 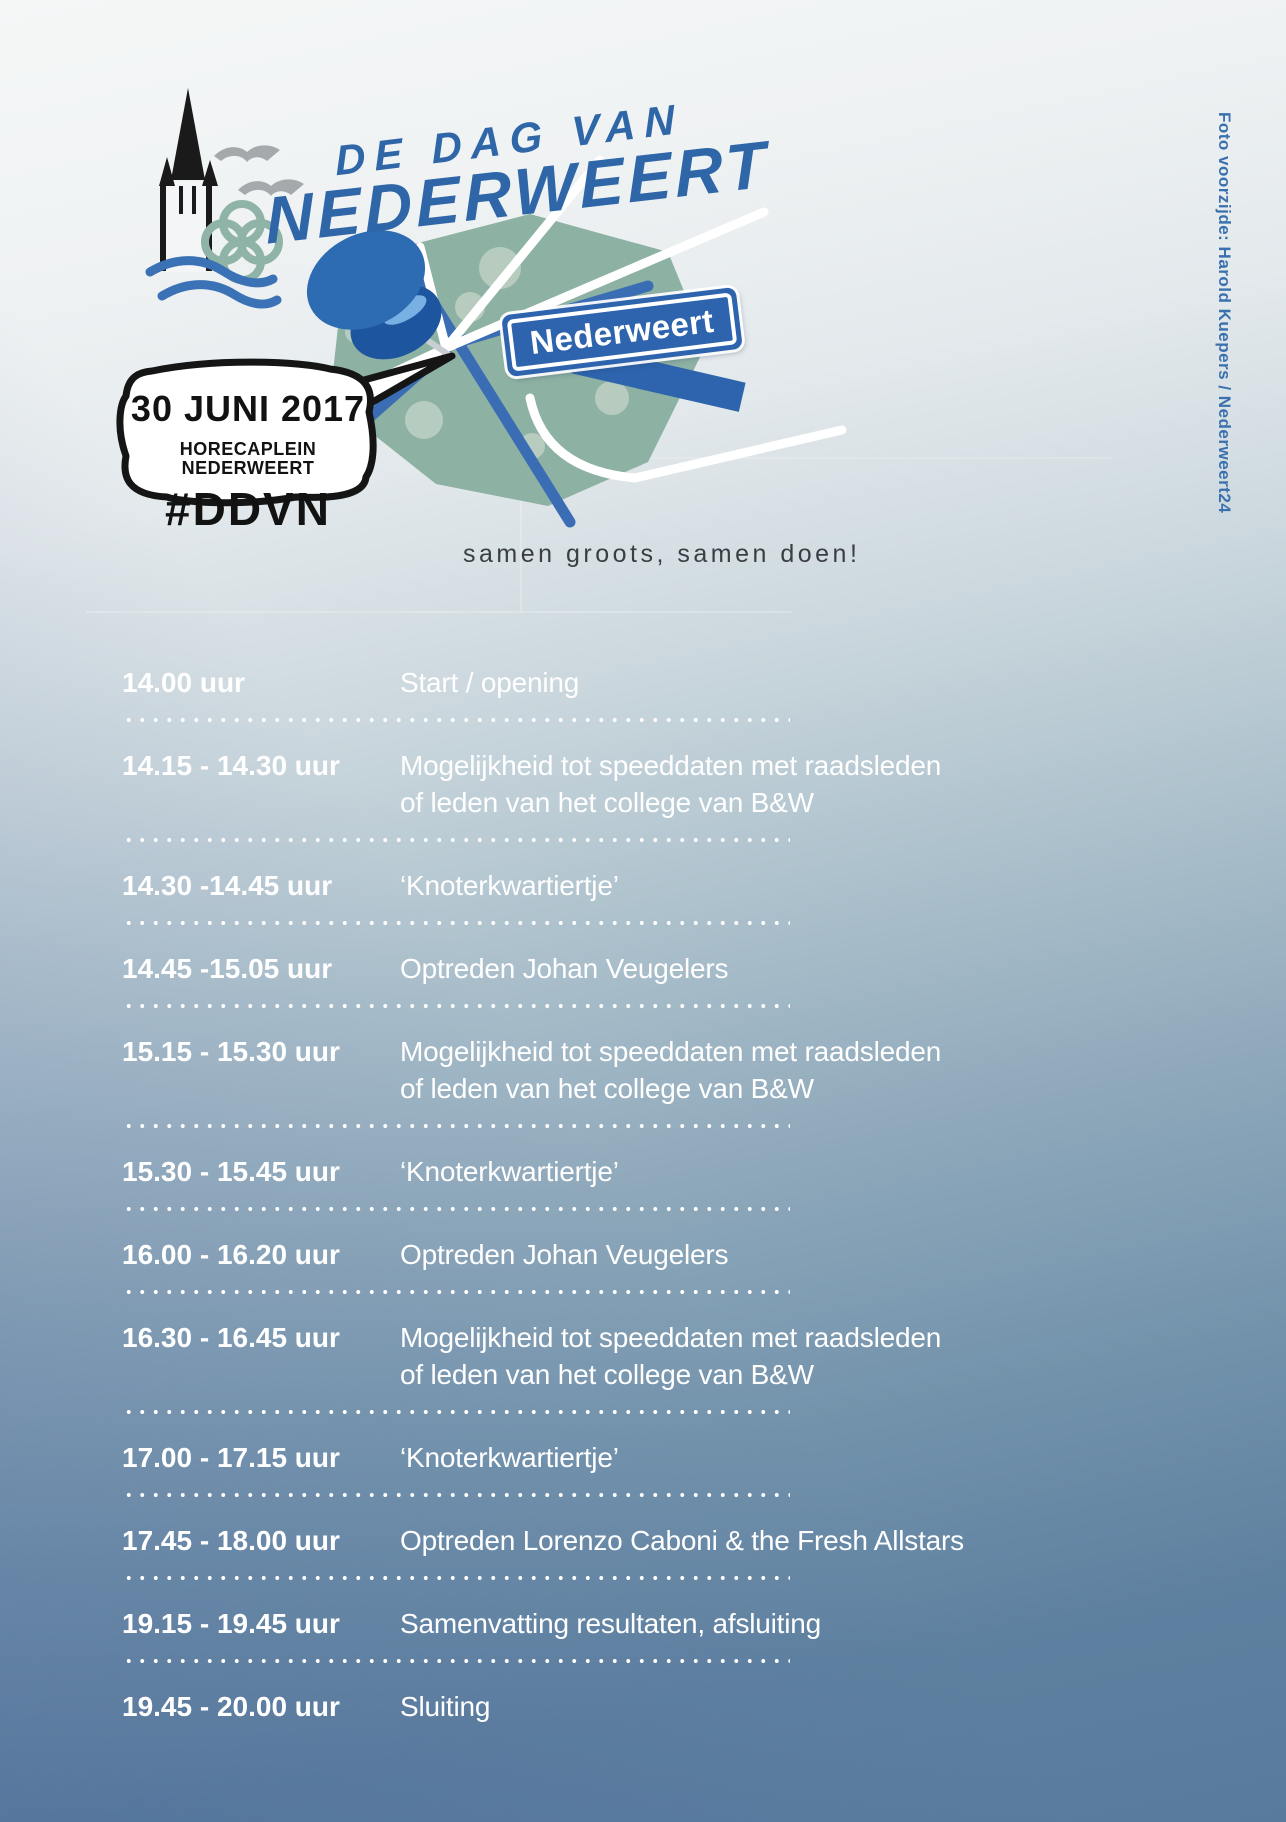 What do you see at coordinates (231, 765) in the screenshot?
I see `schedule-time: 14.15 - 14.30 uur` at bounding box center [231, 765].